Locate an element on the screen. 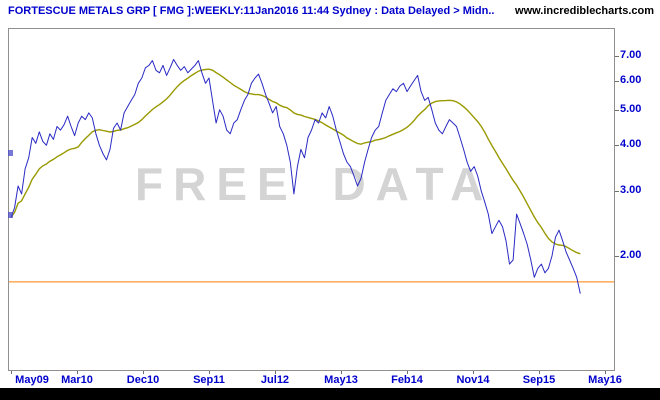  x-axis-label: Mar10 is located at coordinates (77, 380).